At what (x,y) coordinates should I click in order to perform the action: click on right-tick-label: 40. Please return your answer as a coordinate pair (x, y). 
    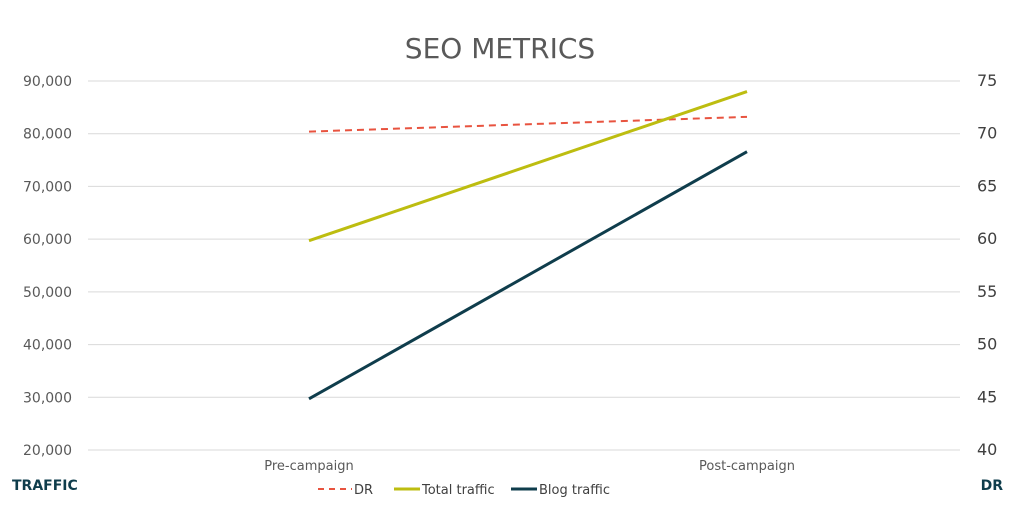
    Looking at the image, I should click on (987, 449).